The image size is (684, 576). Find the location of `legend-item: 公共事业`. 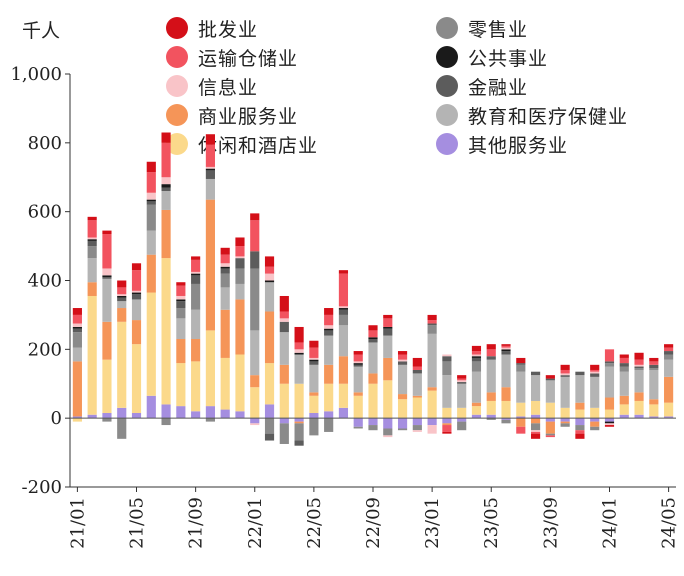

legend-item: 公共事业 is located at coordinates (492, 57).